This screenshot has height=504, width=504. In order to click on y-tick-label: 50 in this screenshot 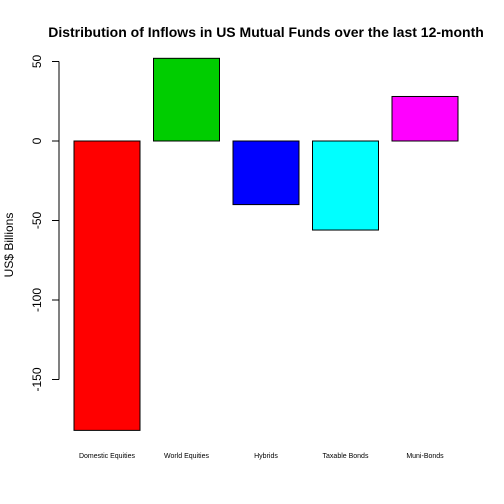, I will do `click(37, 62)`.